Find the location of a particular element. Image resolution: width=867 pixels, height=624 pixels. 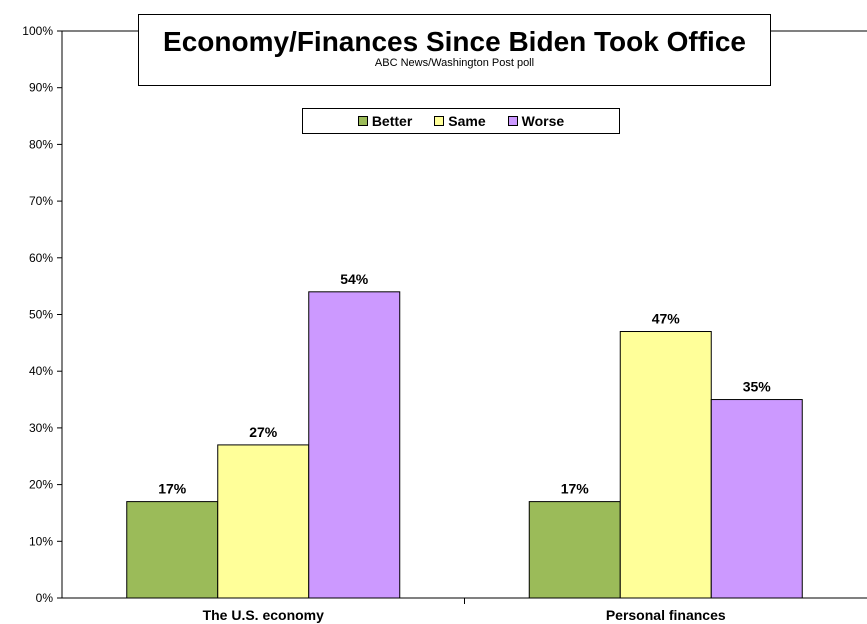

legend-swatch-worse is located at coordinates (512, 121).